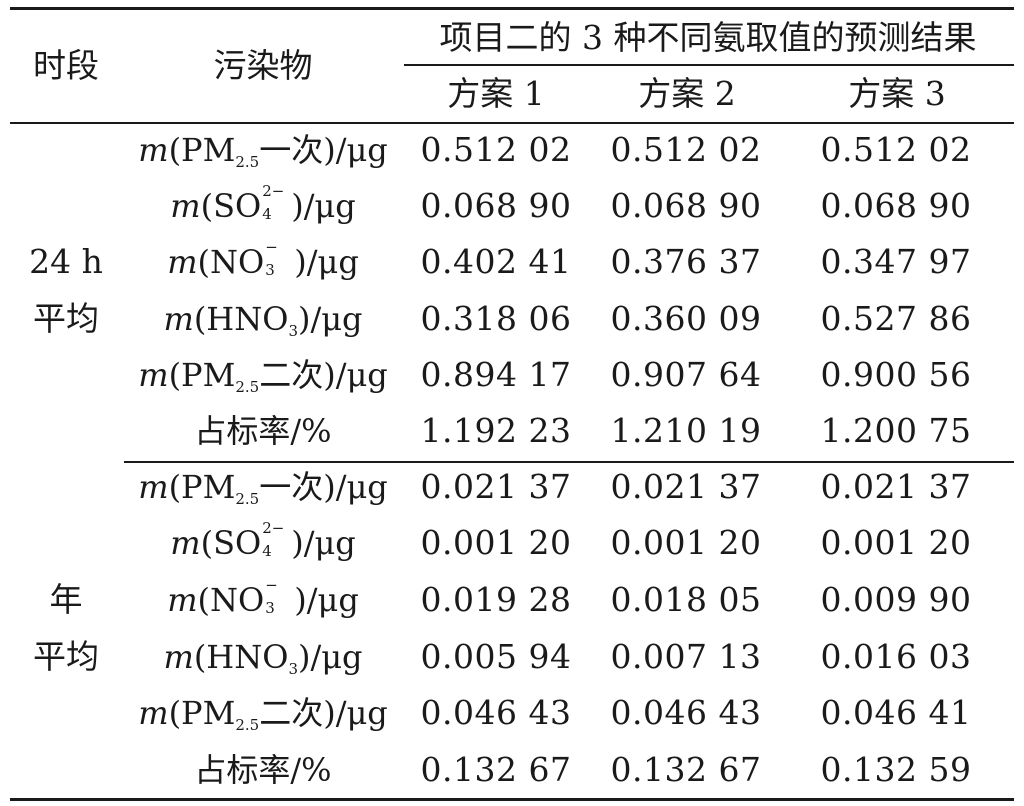  Describe the element at coordinates (512, 8) in the screenshot. I see `top-rule` at that location.